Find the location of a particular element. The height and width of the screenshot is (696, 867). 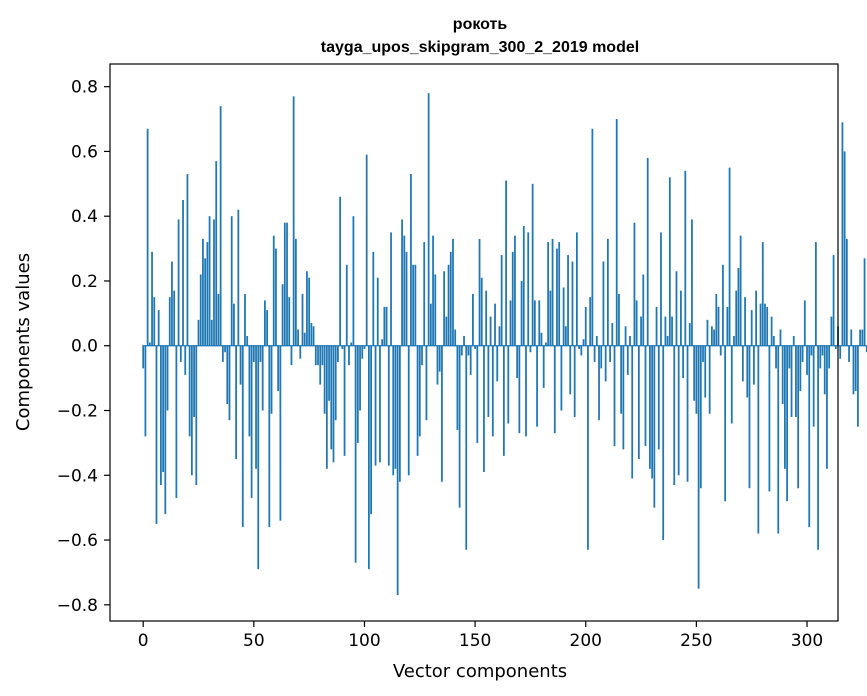

y-axis-label: Components values is located at coordinates (23, 342).